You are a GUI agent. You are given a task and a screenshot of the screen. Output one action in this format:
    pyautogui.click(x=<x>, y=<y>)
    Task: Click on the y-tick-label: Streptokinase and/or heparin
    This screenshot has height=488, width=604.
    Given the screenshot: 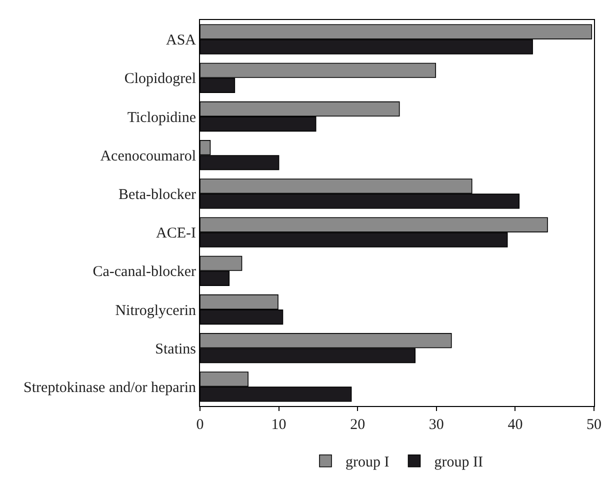 What is the action you would take?
    pyautogui.click(x=110, y=388)
    